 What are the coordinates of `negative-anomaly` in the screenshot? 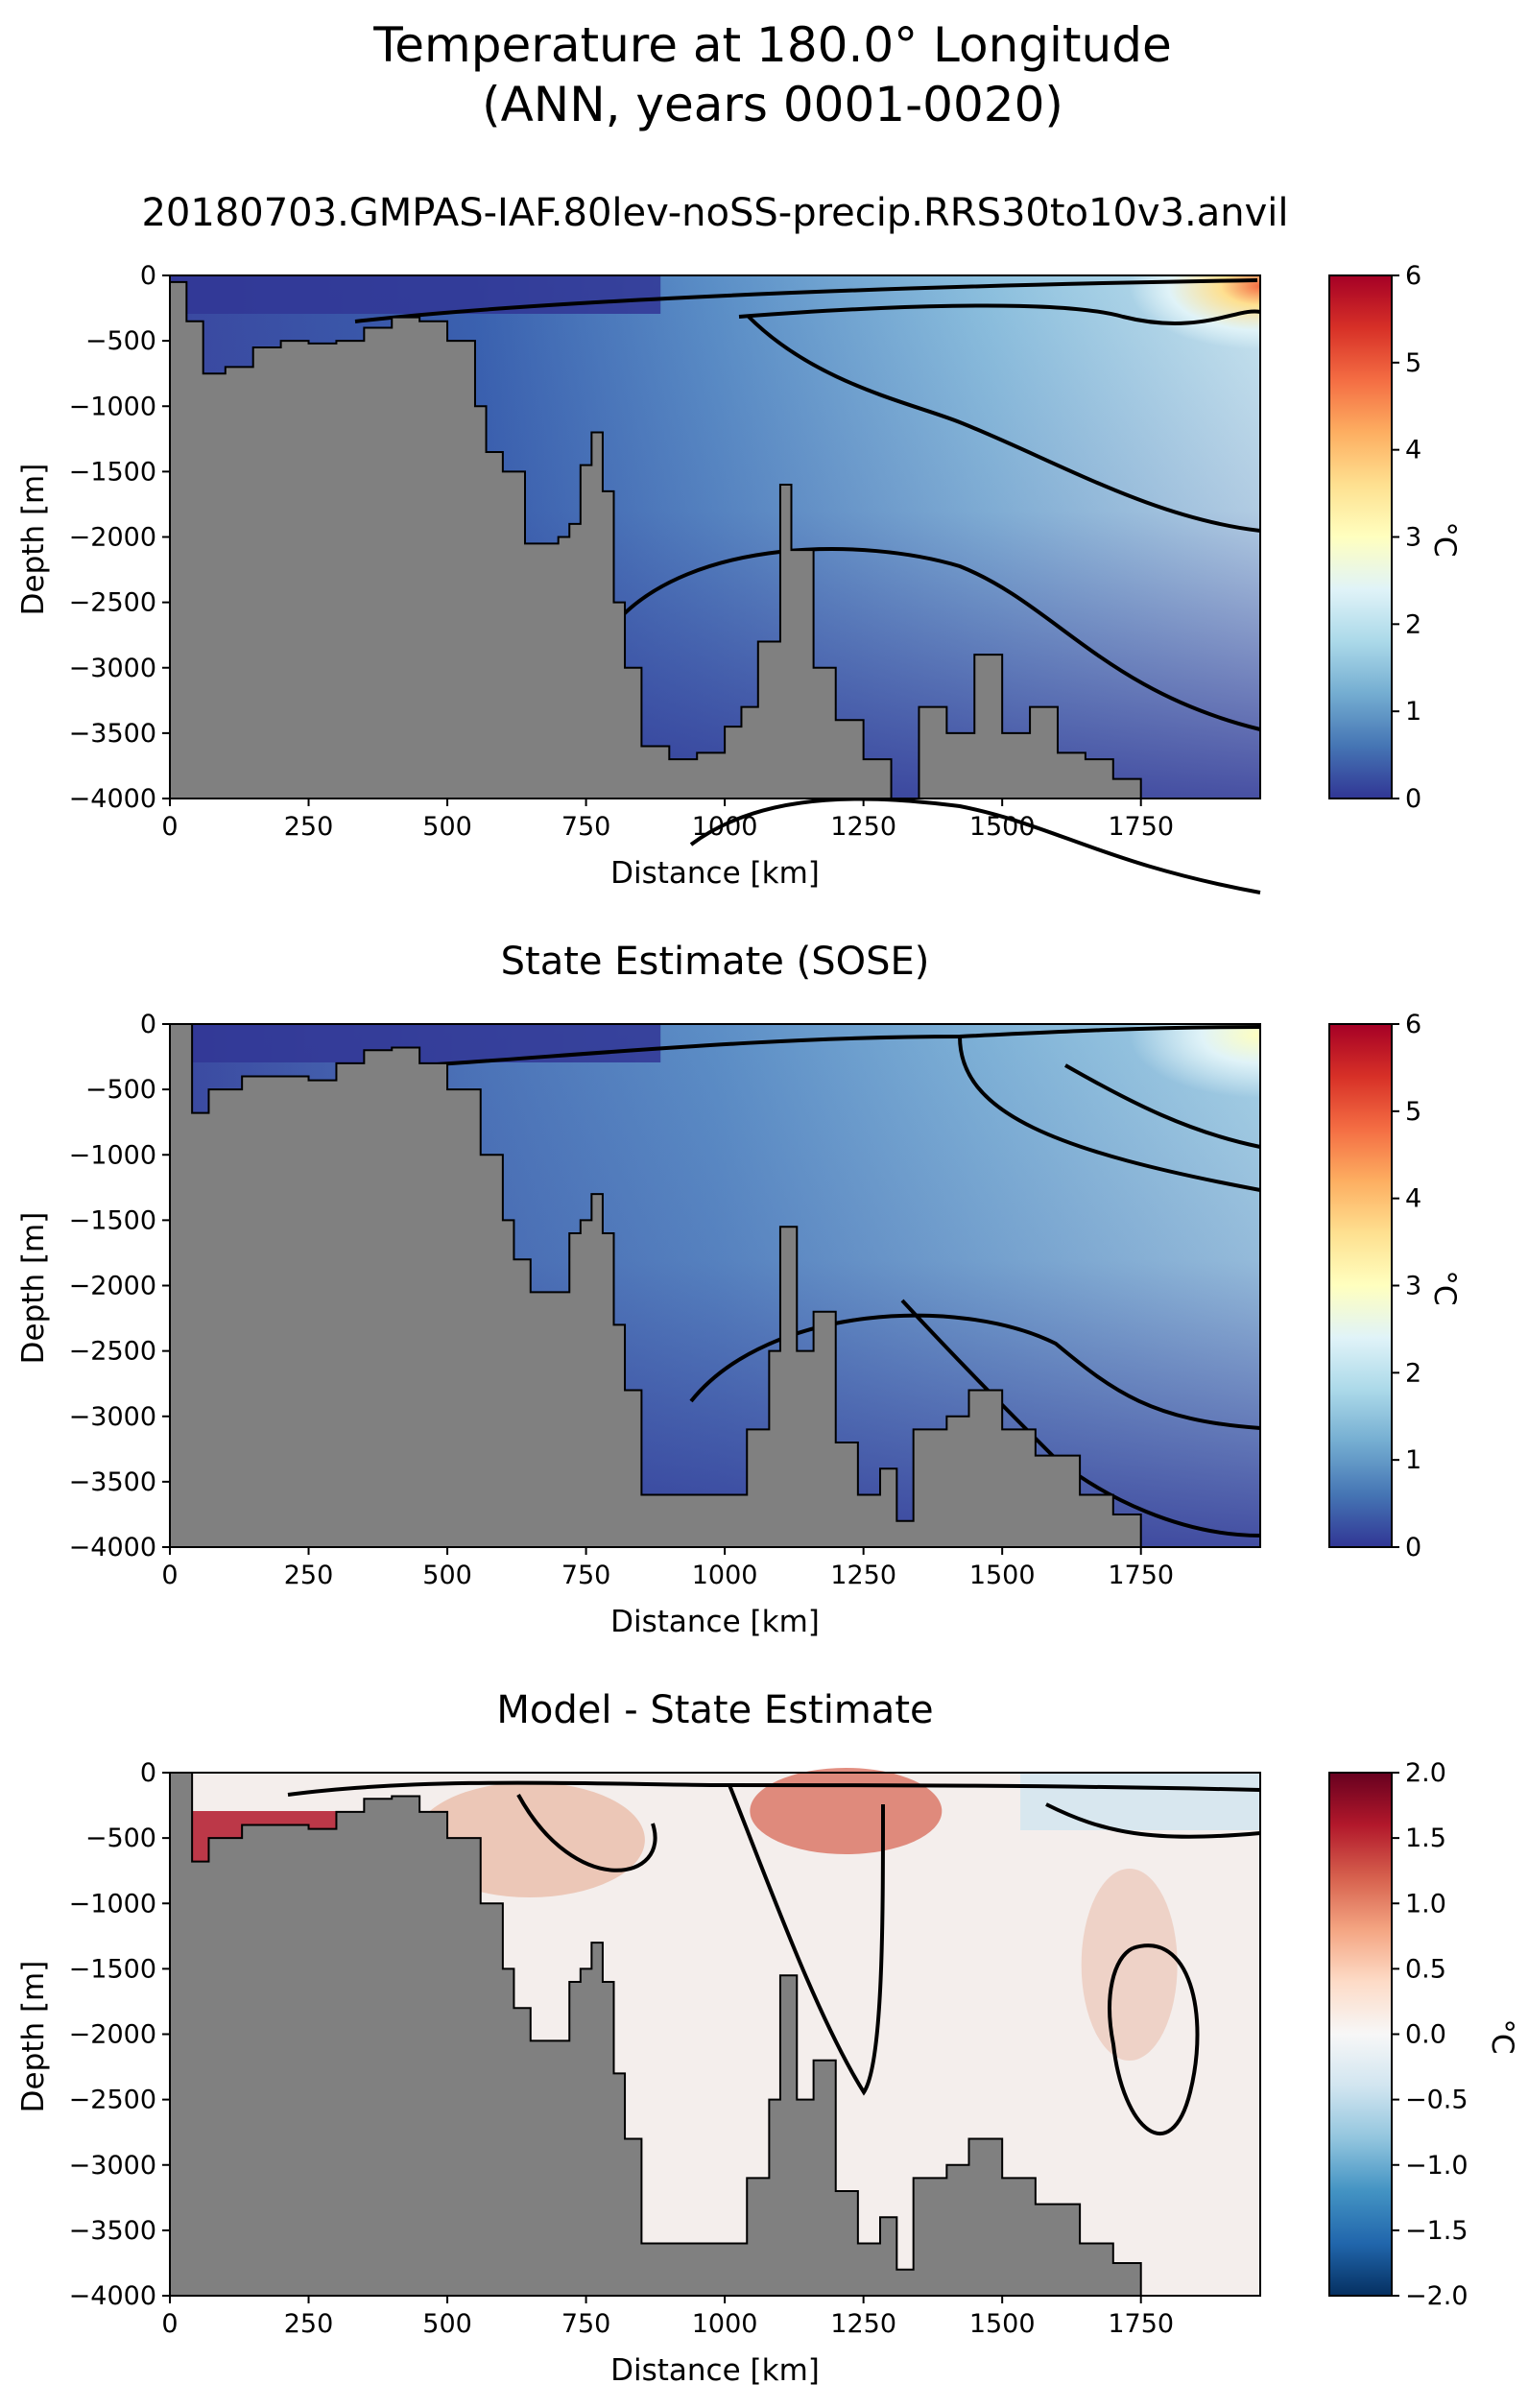 It's located at (1140, 1801).